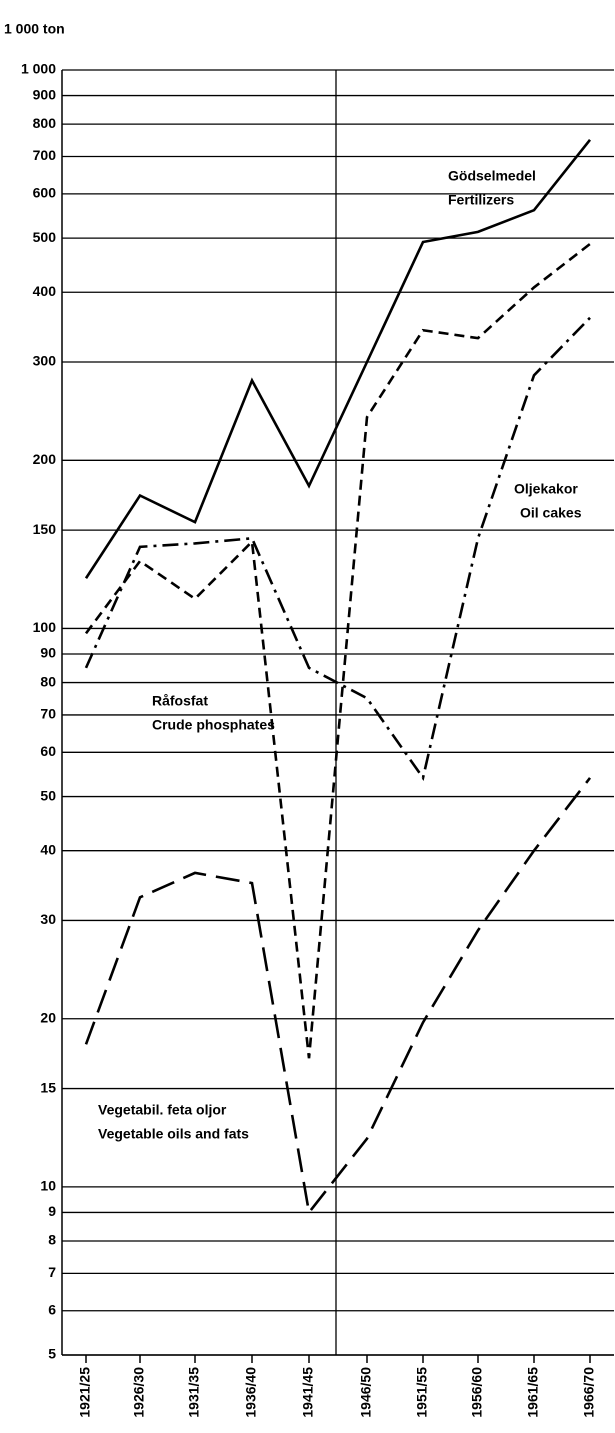  I want to click on y-tick-label: 90, so click(48, 653).